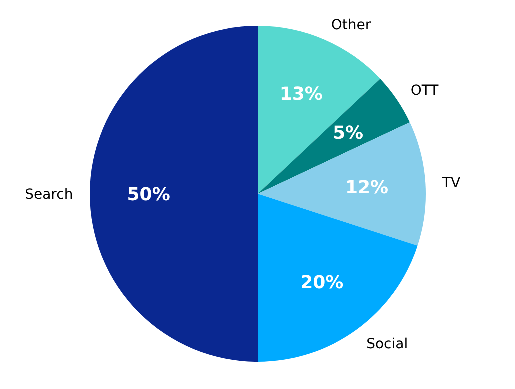 This screenshot has height=389, width=515. What do you see at coordinates (451, 183) in the screenshot?
I see `slice-label: TV` at bounding box center [451, 183].